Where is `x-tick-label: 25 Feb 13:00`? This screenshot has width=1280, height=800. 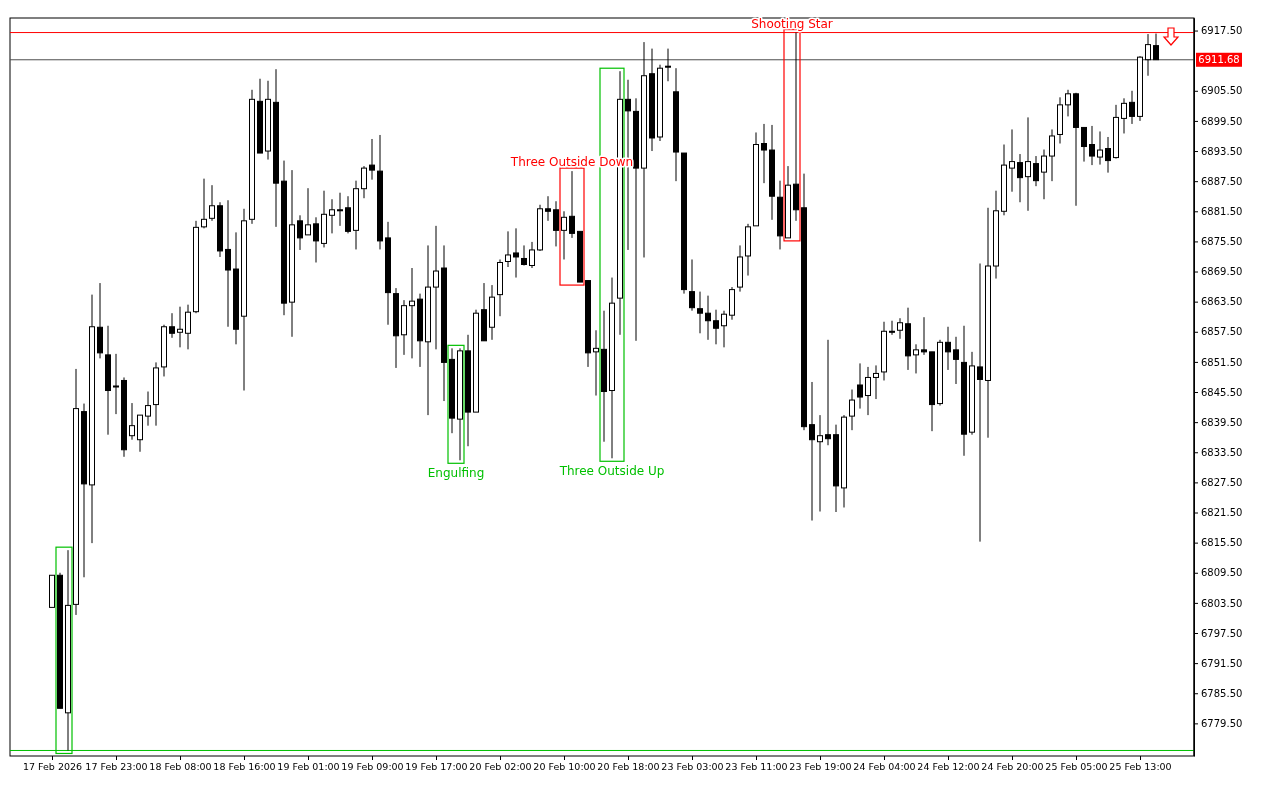
x-tick-label: 25 Feb 13:00 is located at coordinates (1140, 766).